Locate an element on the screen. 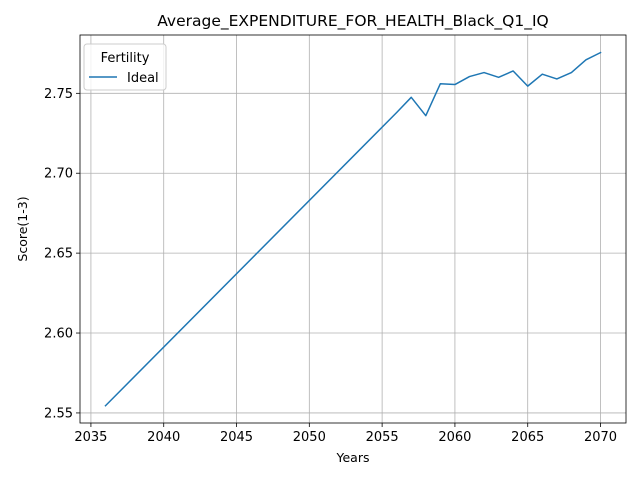  y-tick-label: 2.55 is located at coordinates (58, 413).